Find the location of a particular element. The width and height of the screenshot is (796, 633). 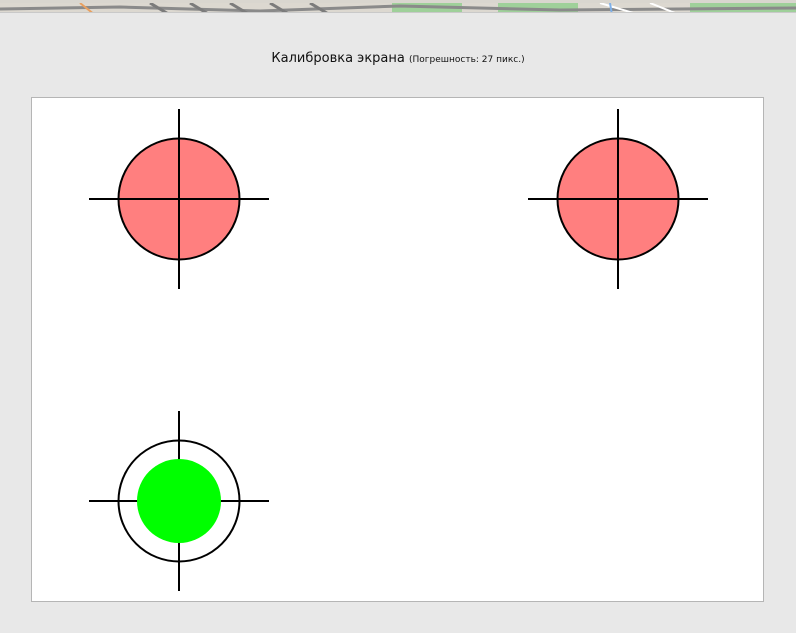

top-left-target is located at coordinates (179, 199).